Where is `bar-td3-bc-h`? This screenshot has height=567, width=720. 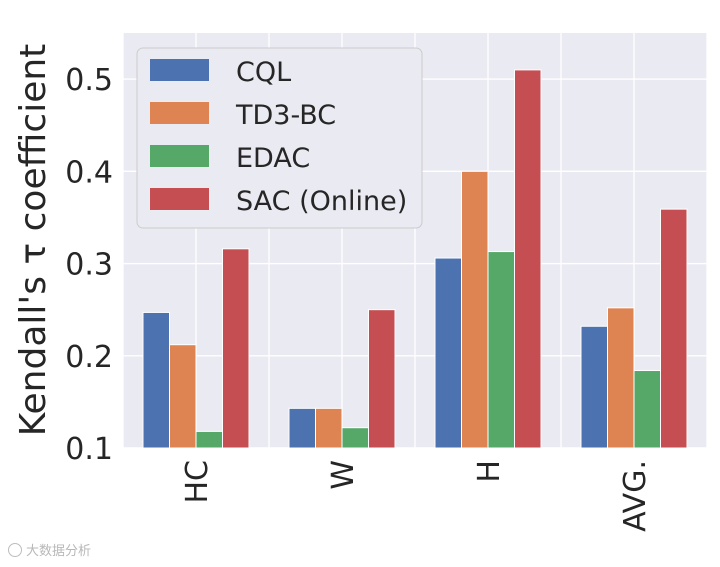 bar-td3-bc-h is located at coordinates (475, 309).